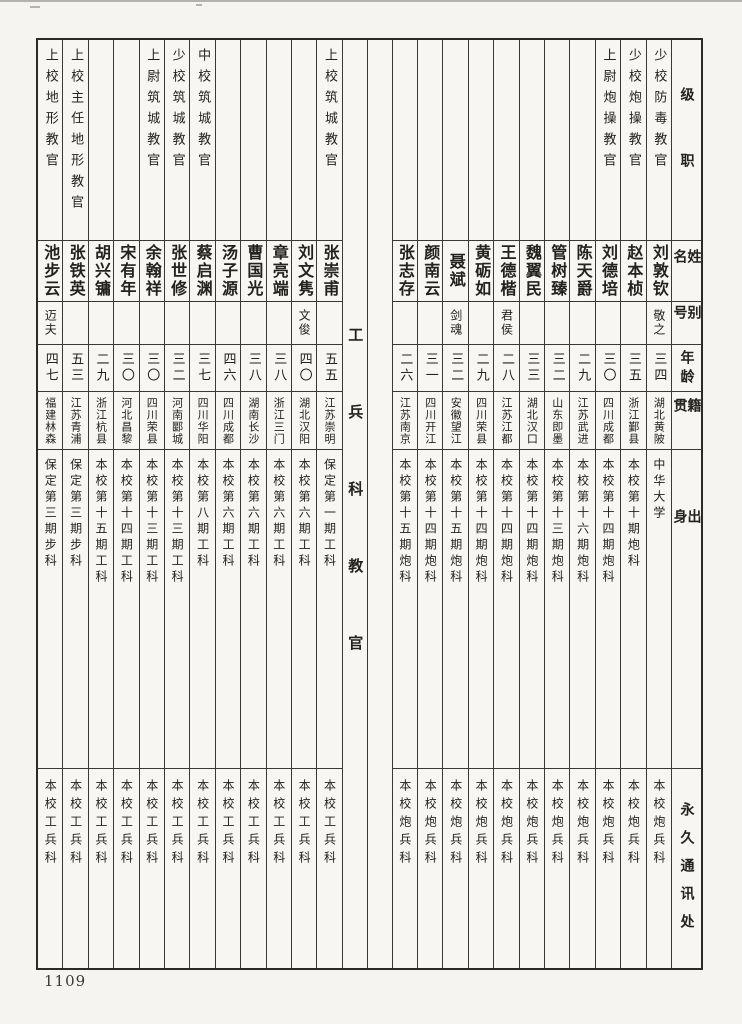 The height and width of the screenshot is (1024, 742). What do you see at coordinates (582, 609) in the screenshot?
I see `origin-cell: 本校第十六期炮科` at bounding box center [582, 609].